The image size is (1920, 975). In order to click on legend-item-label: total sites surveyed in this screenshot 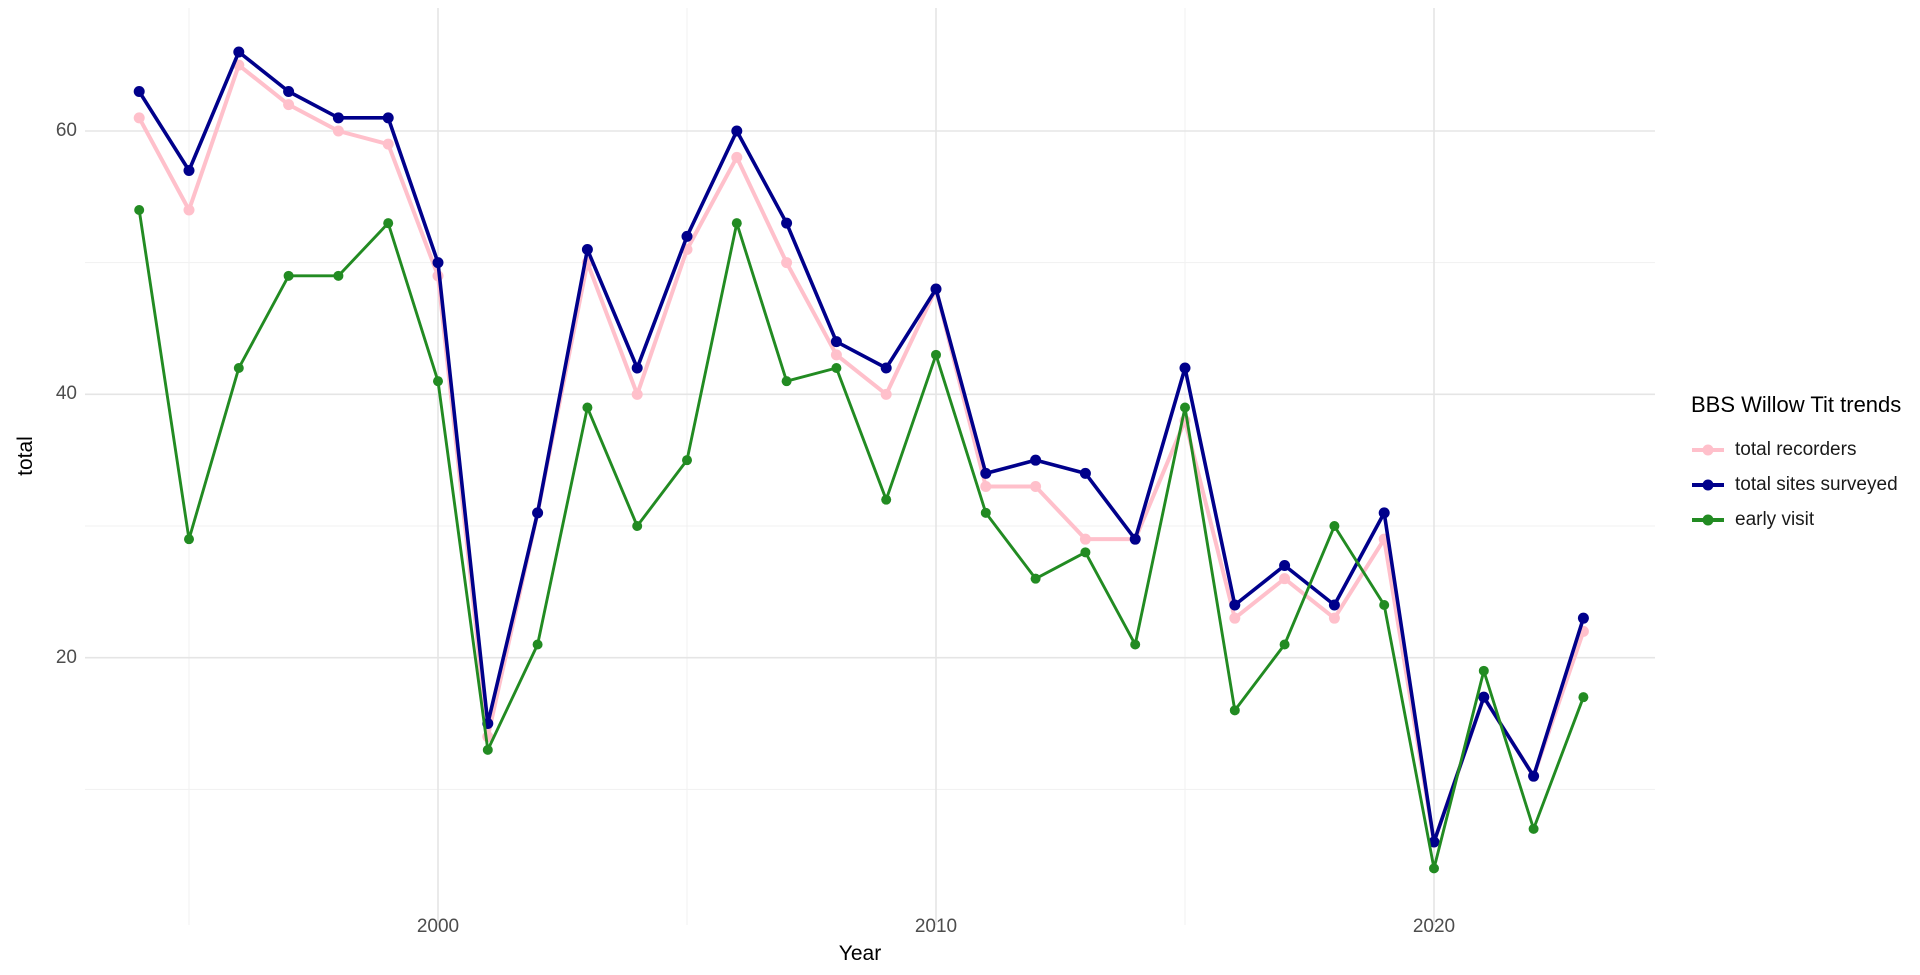, I will do `click(1816, 484)`.